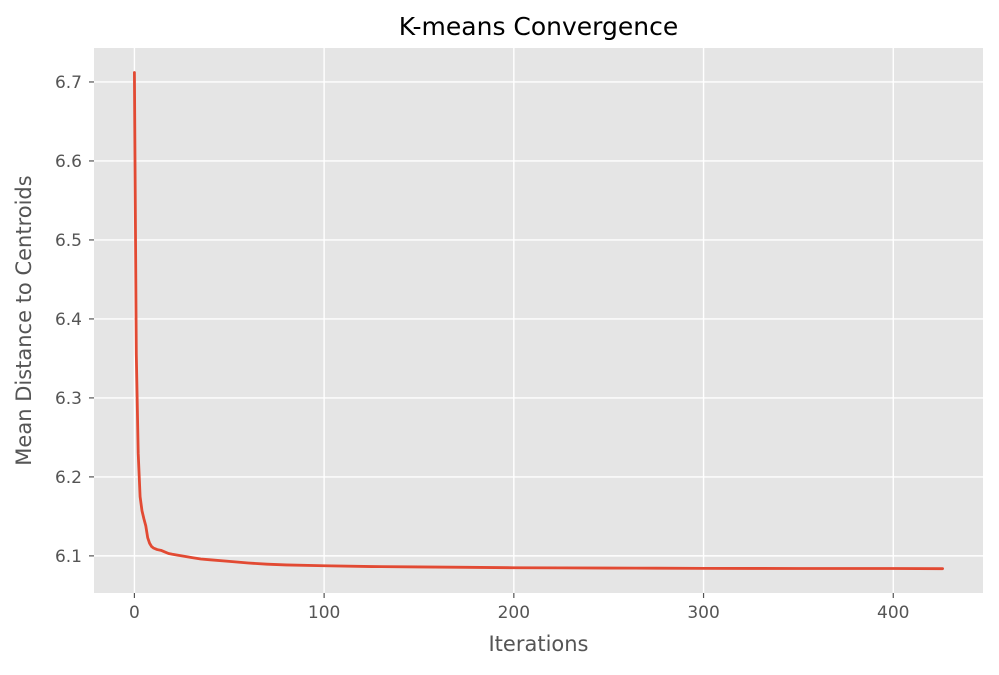 Image resolution: width=999 pixels, height=675 pixels. What do you see at coordinates (893, 613) in the screenshot?
I see `x-tick-label: 400` at bounding box center [893, 613].